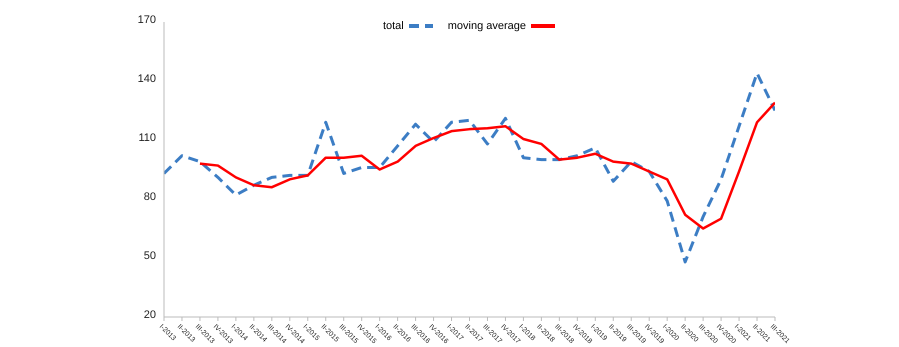 This screenshot has height=347, width=899. Describe the element at coordinates (147, 79) in the screenshot. I see `y-tick-label: 140` at that location.